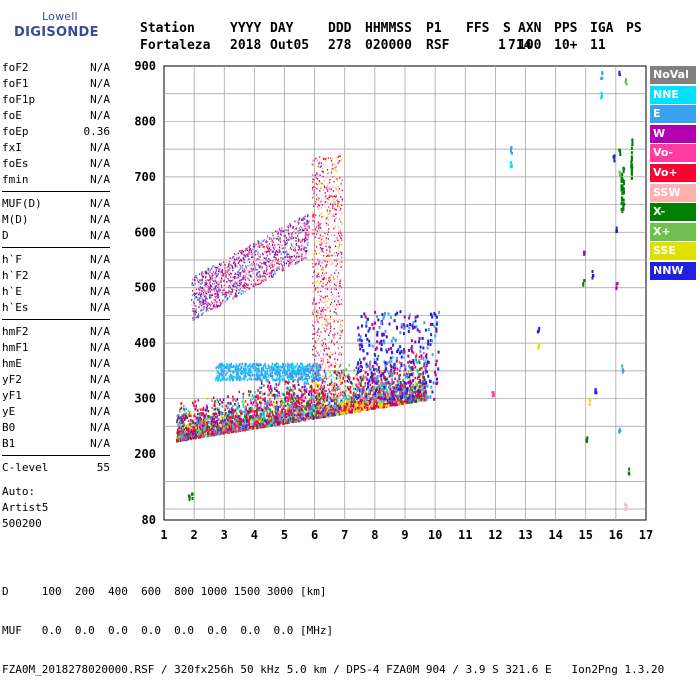  I want to click on y-tick-label: 800, so click(145, 121).